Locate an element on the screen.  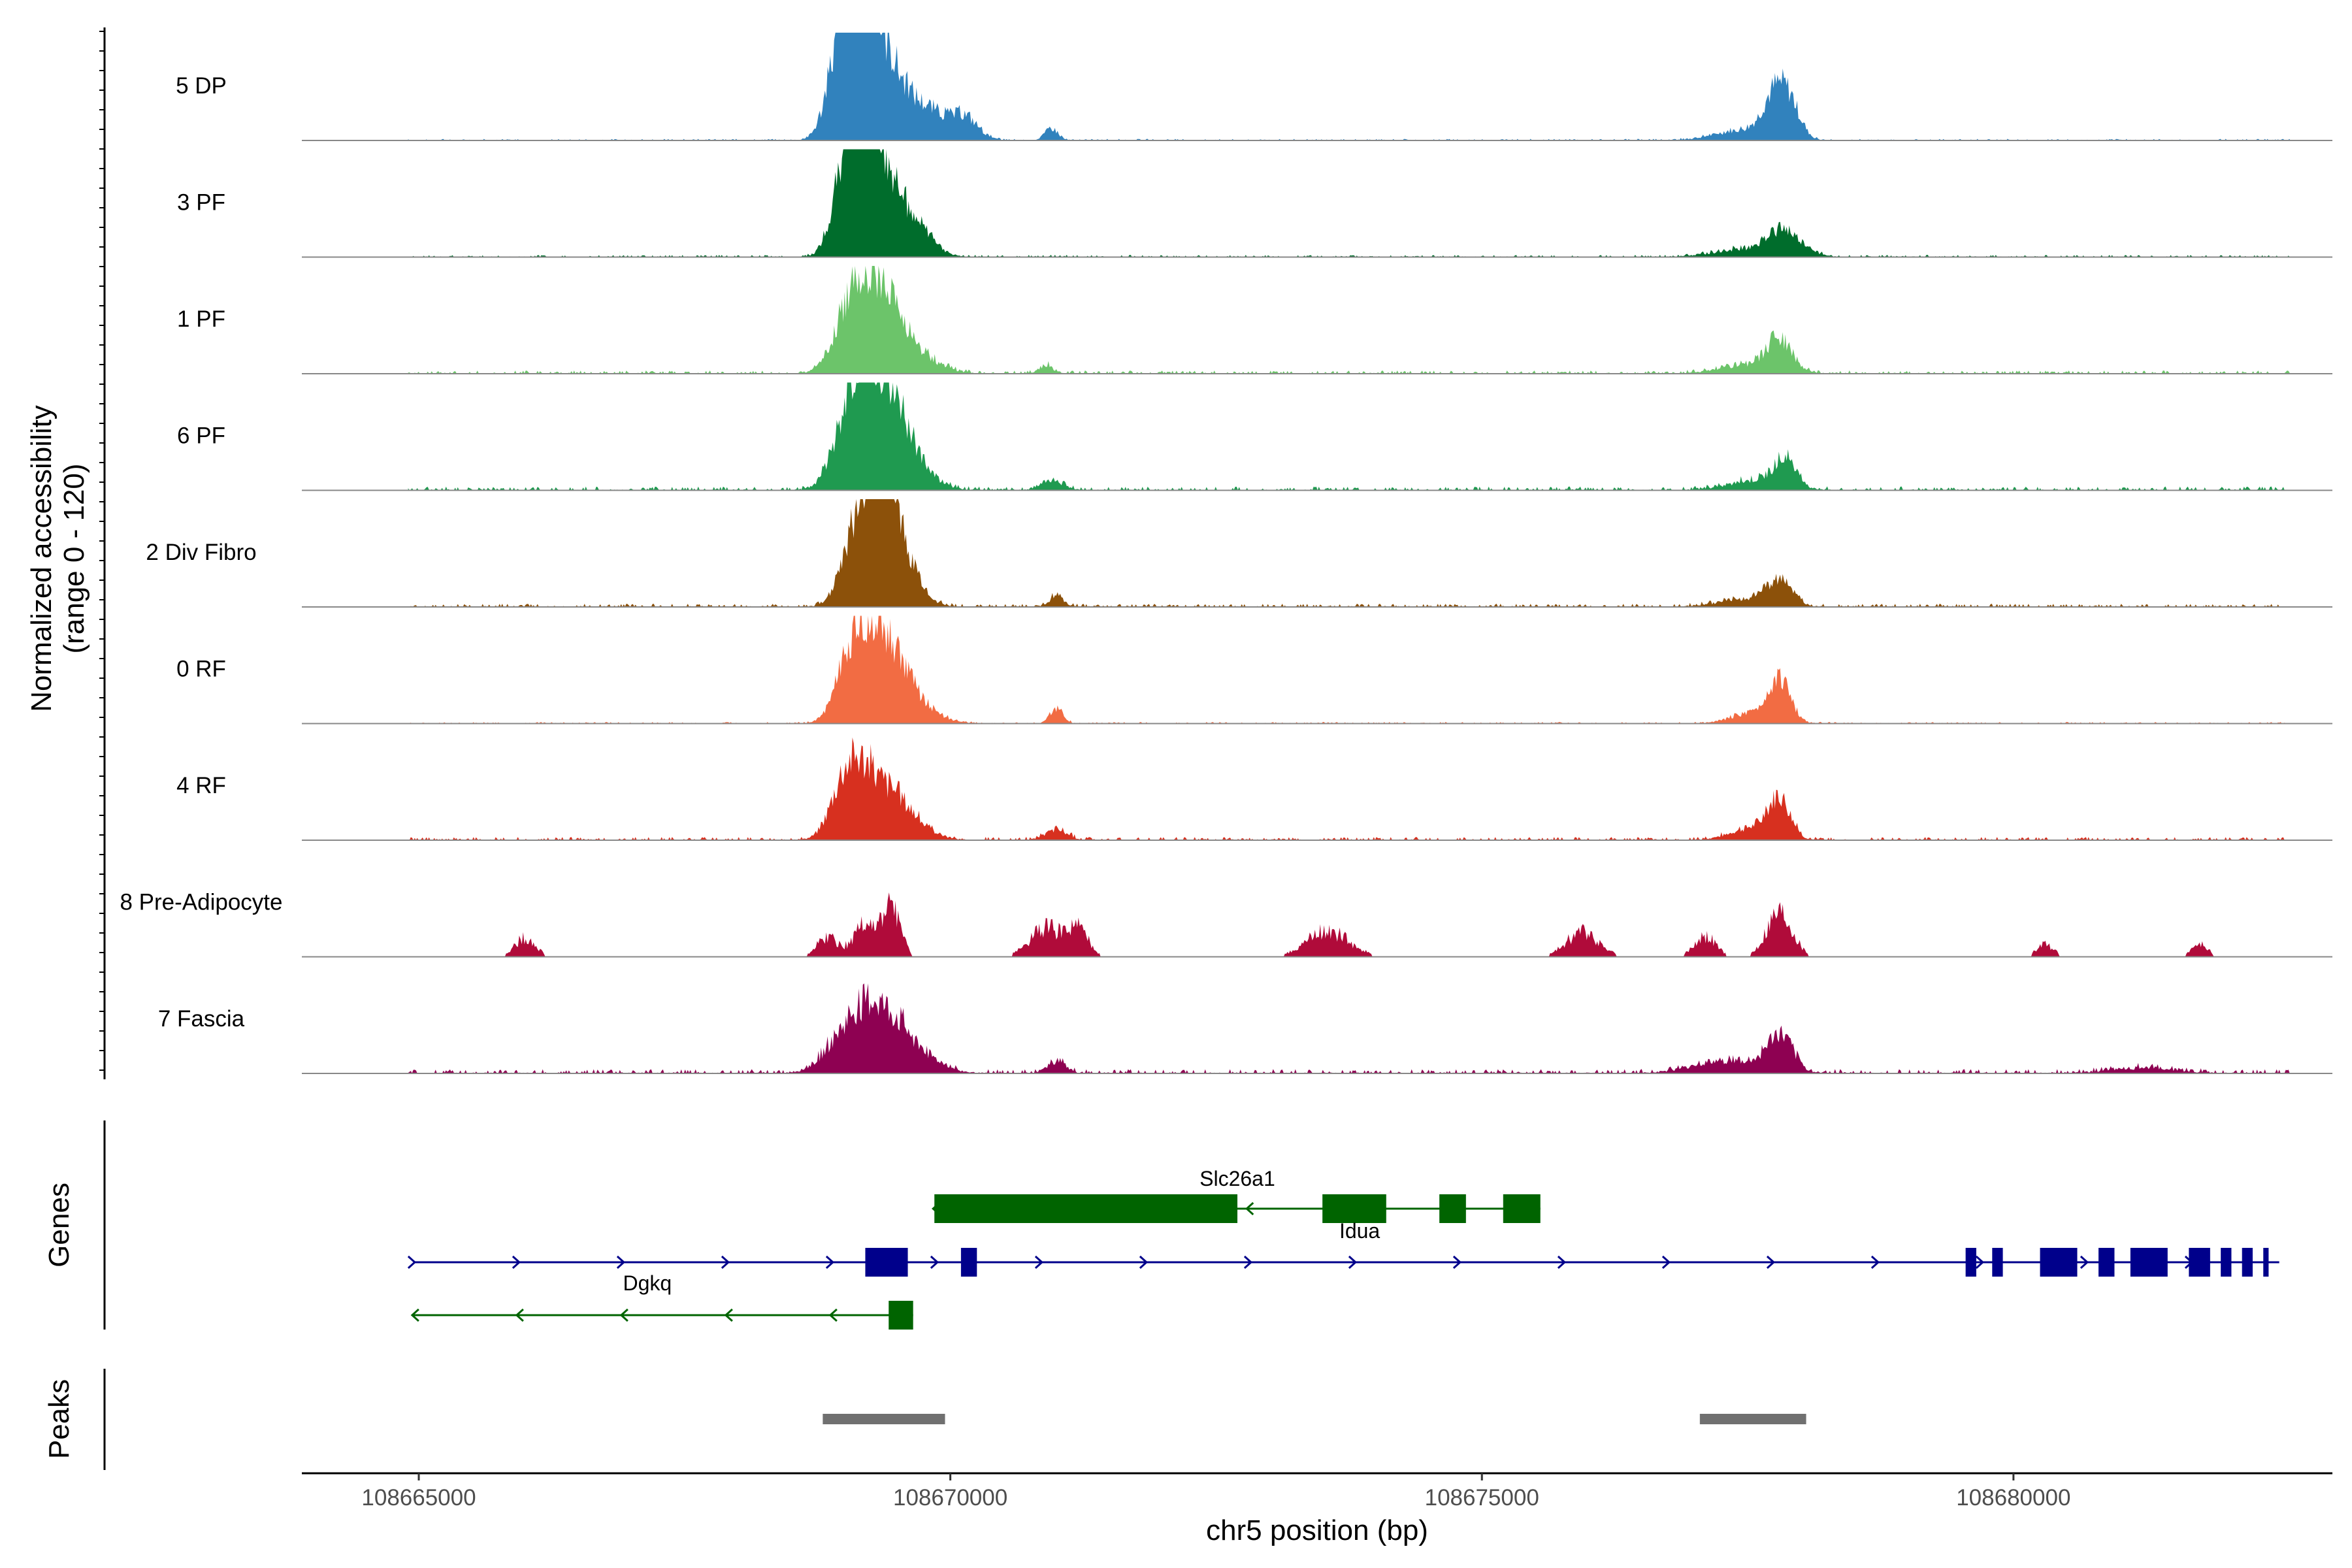
track-label-2: 1 PF is located at coordinates (201, 319).